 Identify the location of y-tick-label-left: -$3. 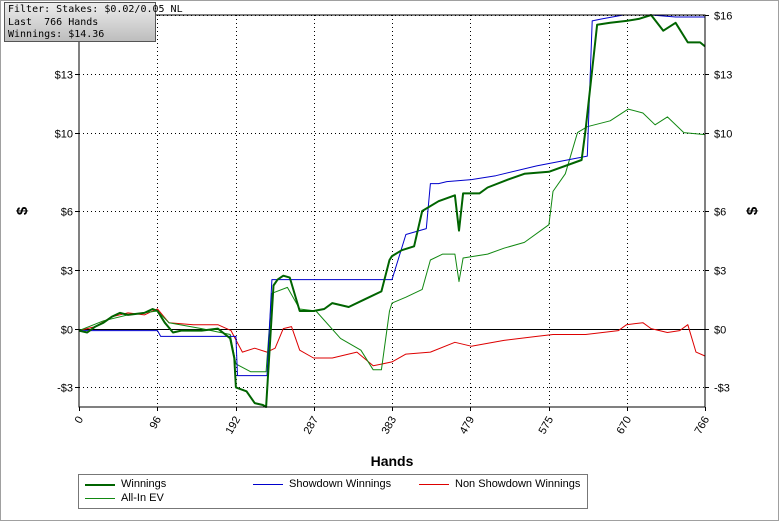
(65, 389).